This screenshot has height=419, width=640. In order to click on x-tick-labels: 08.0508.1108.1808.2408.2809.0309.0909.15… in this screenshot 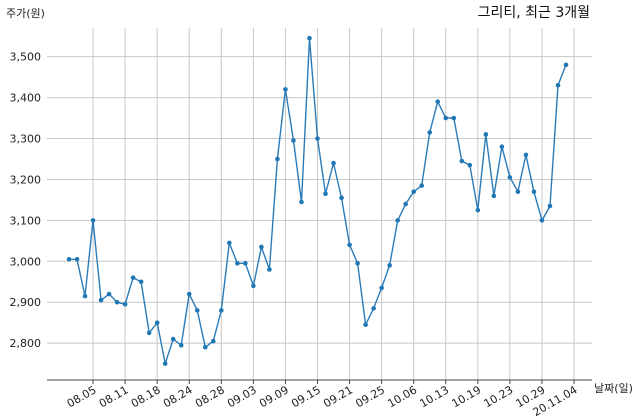, I will do `click(322, 401)`.